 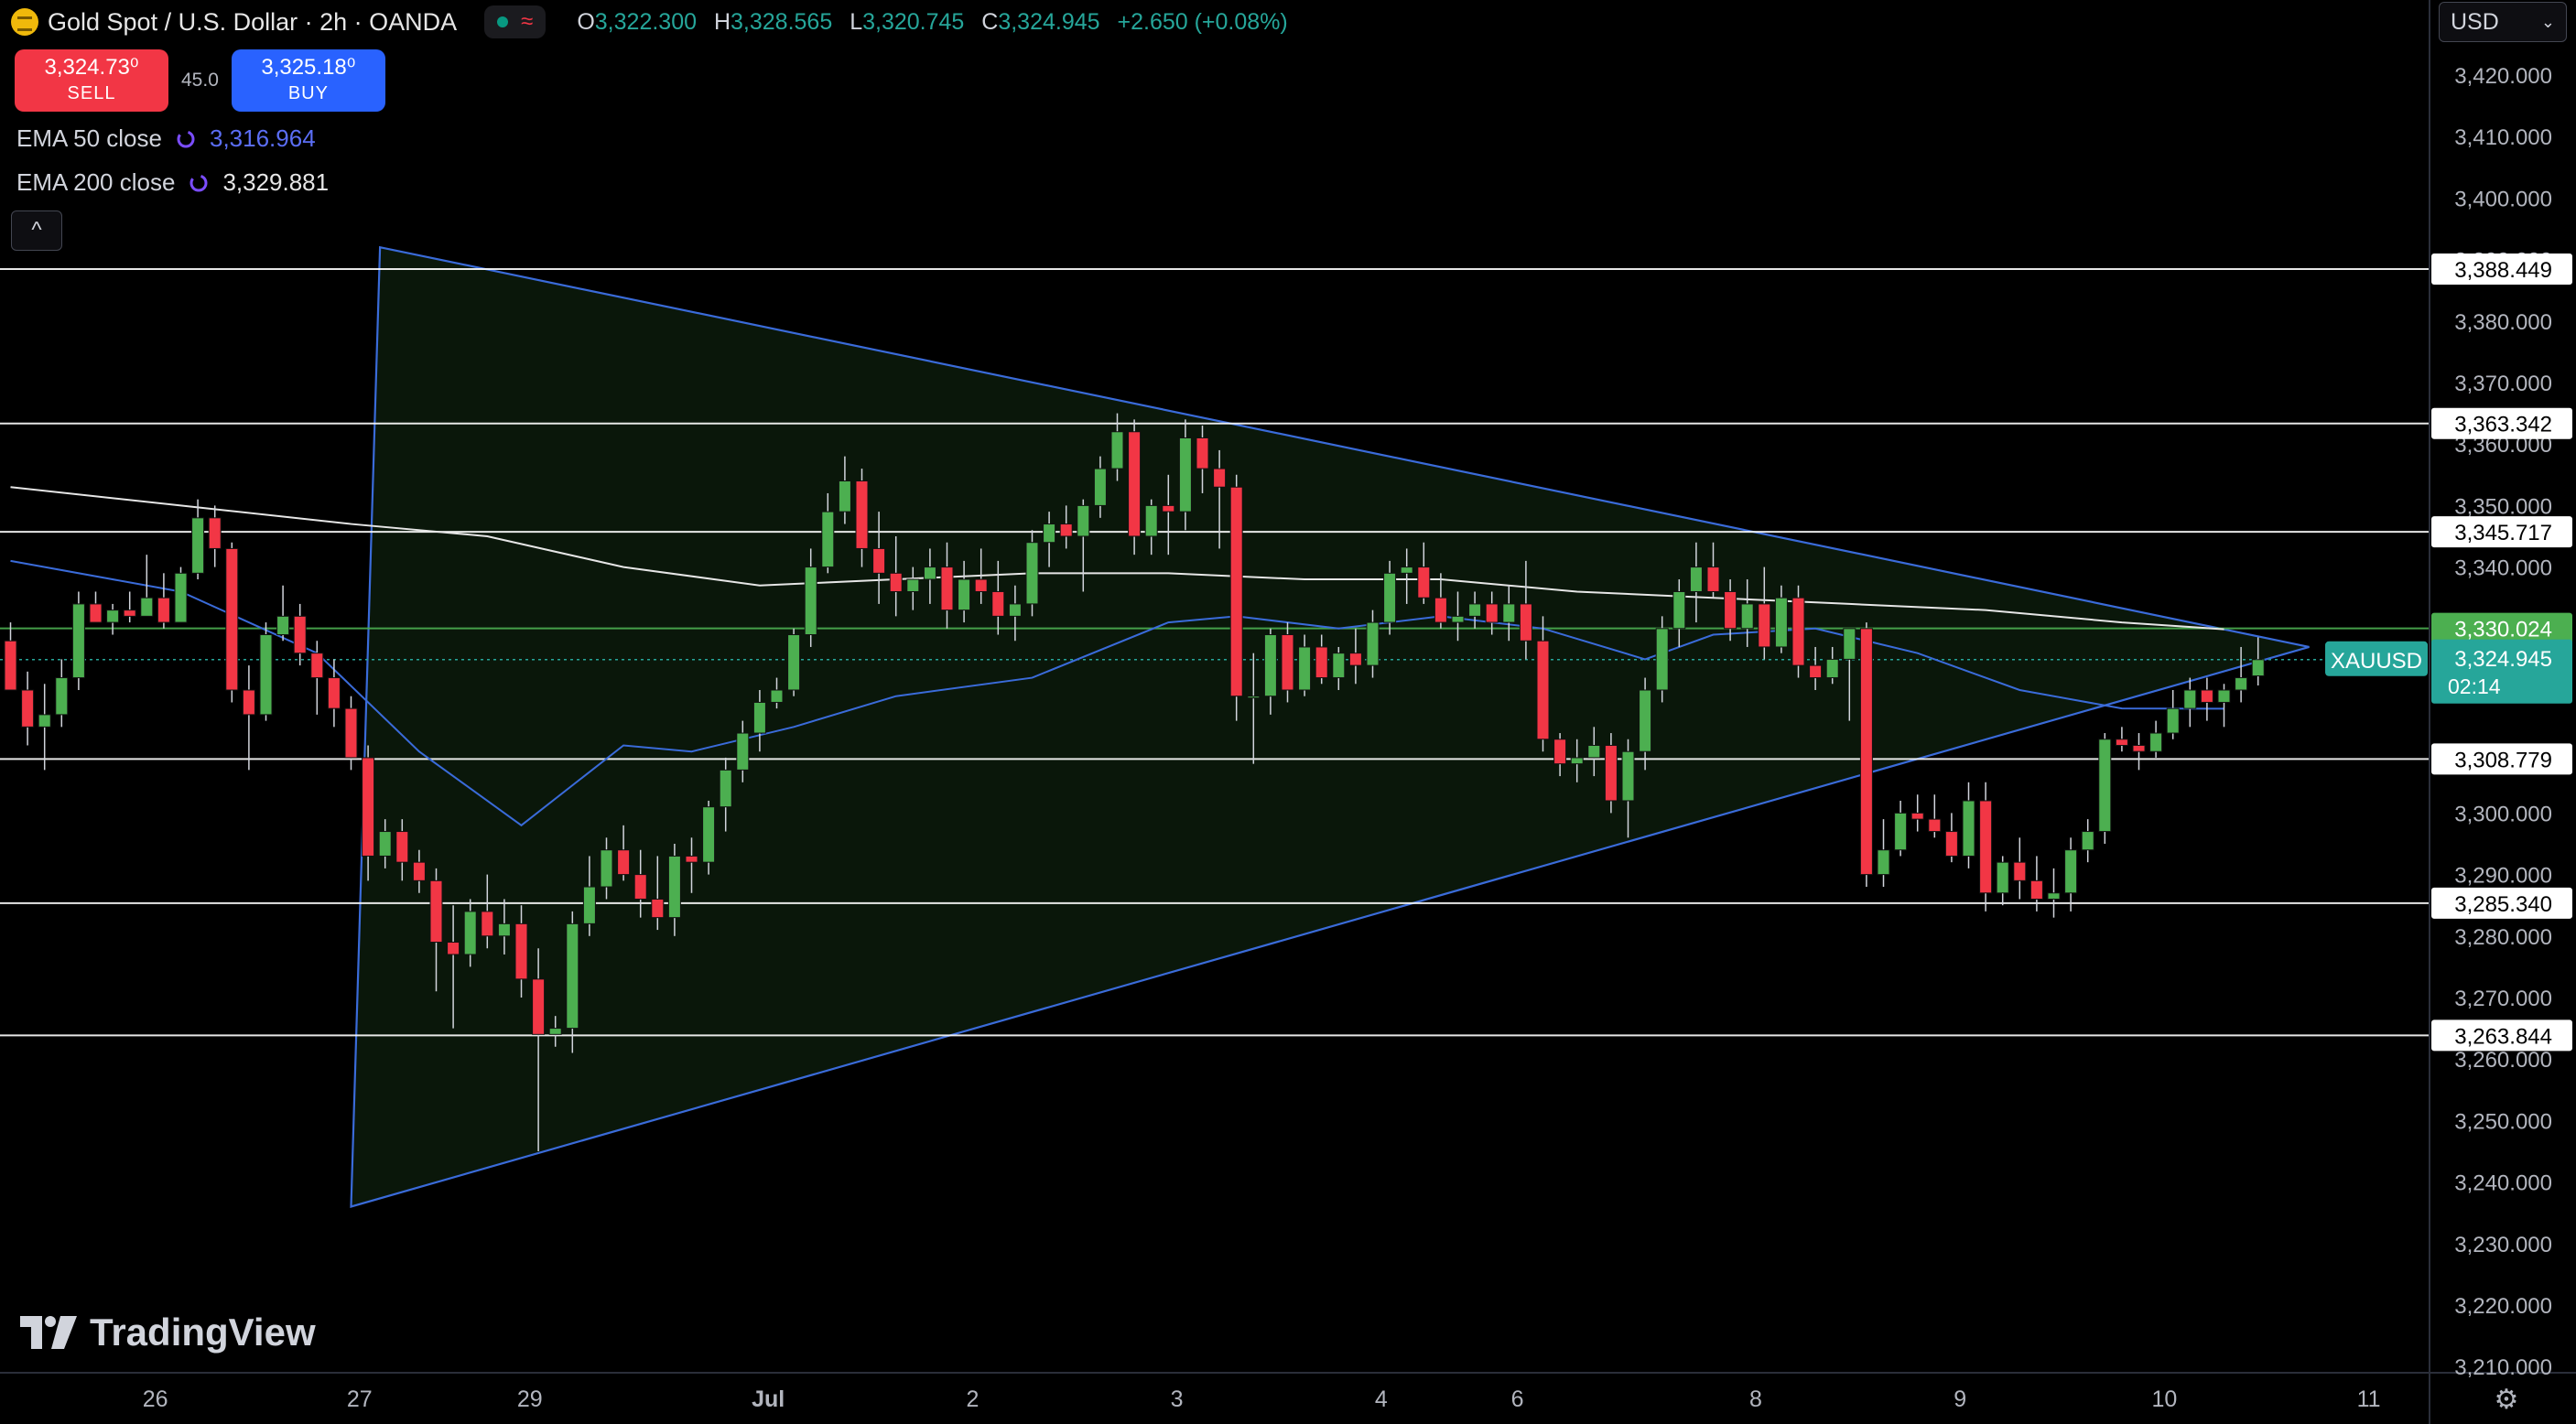 What do you see at coordinates (2501, 672) in the screenshot?
I see `current-price-badge` at bounding box center [2501, 672].